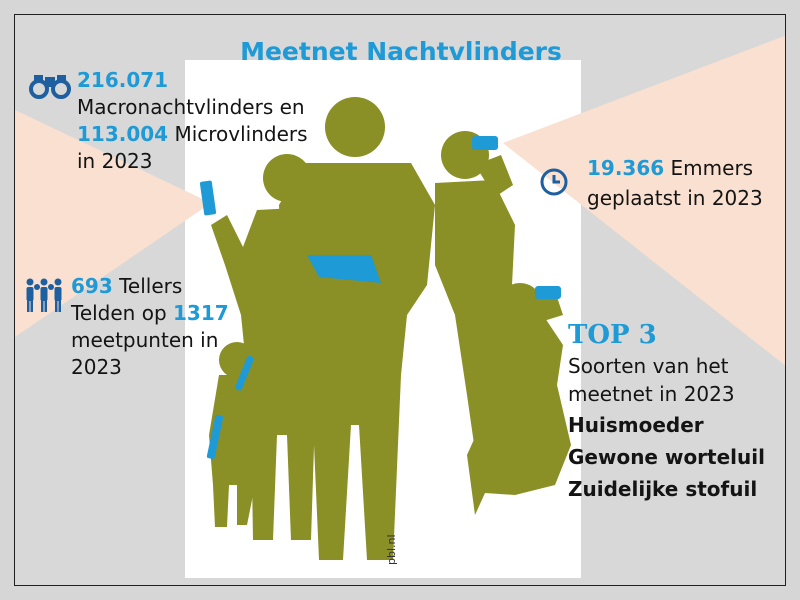 The height and width of the screenshot is (600, 800). What do you see at coordinates (113, 223) in the screenshot?
I see `left-beam` at bounding box center [113, 223].